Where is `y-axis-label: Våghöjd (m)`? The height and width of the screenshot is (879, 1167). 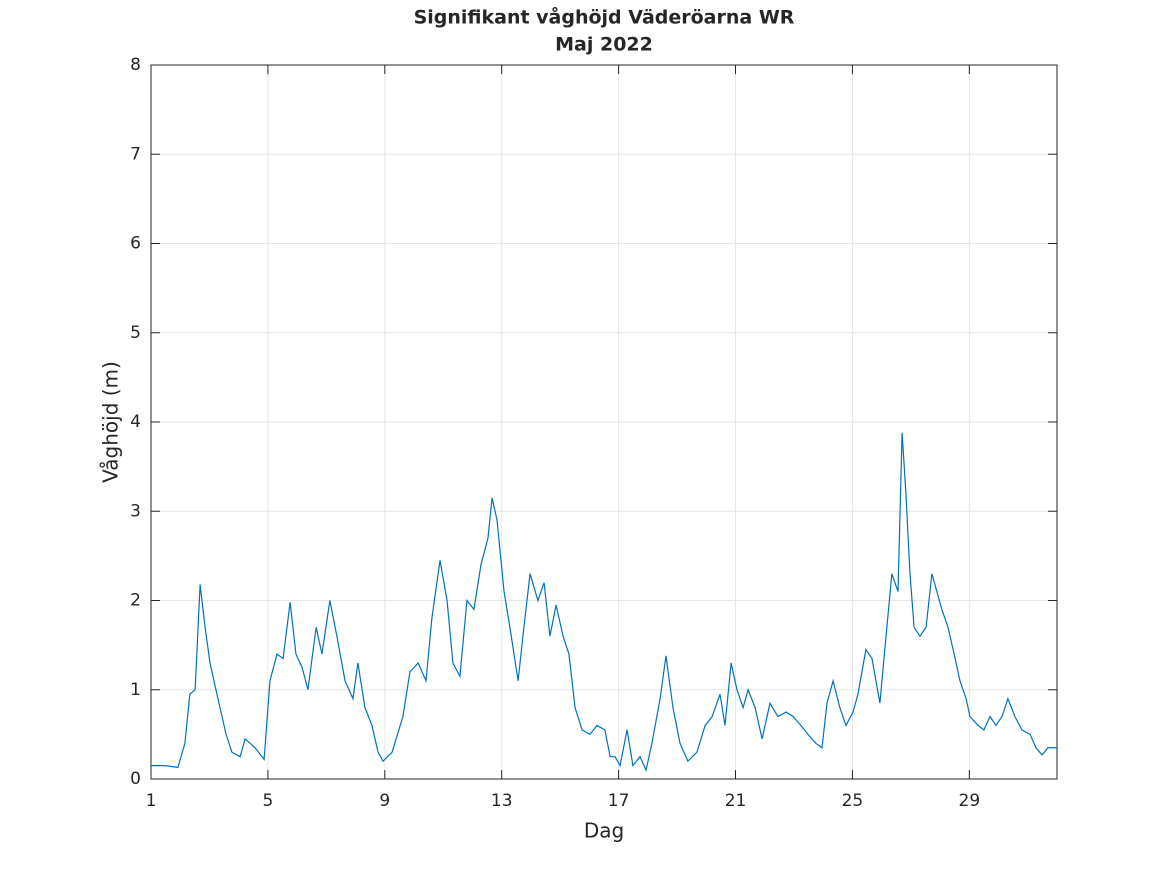
y-axis-label: Våghöjd (m) is located at coordinates (111, 422).